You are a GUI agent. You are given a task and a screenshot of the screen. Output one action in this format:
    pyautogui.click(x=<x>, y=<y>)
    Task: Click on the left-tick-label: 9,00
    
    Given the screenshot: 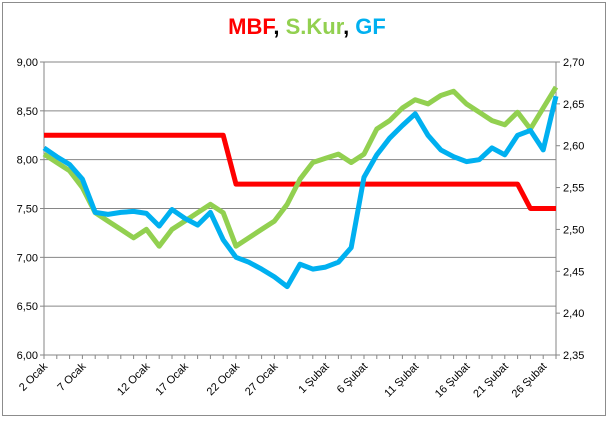 What is the action you would take?
    pyautogui.click(x=27, y=63)
    